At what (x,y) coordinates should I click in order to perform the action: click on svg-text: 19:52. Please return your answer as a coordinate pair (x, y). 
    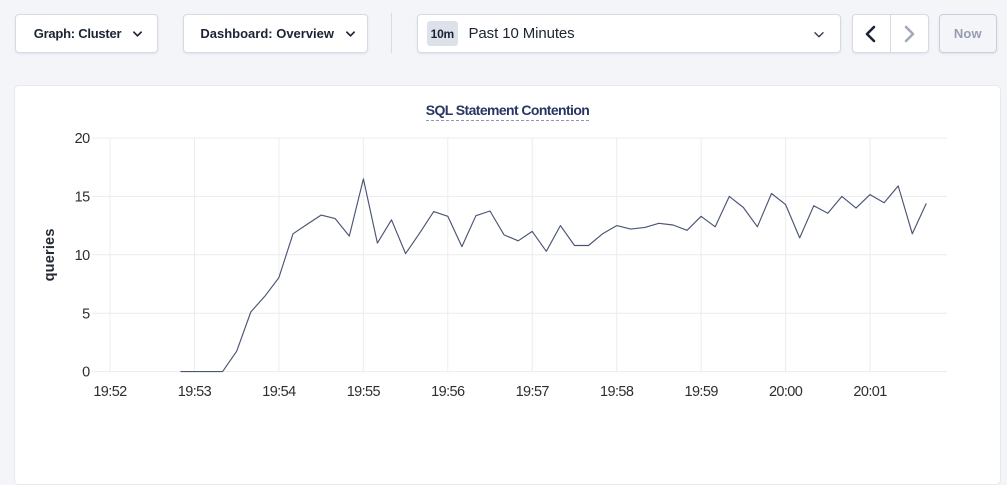
    Looking at the image, I should click on (110, 392).